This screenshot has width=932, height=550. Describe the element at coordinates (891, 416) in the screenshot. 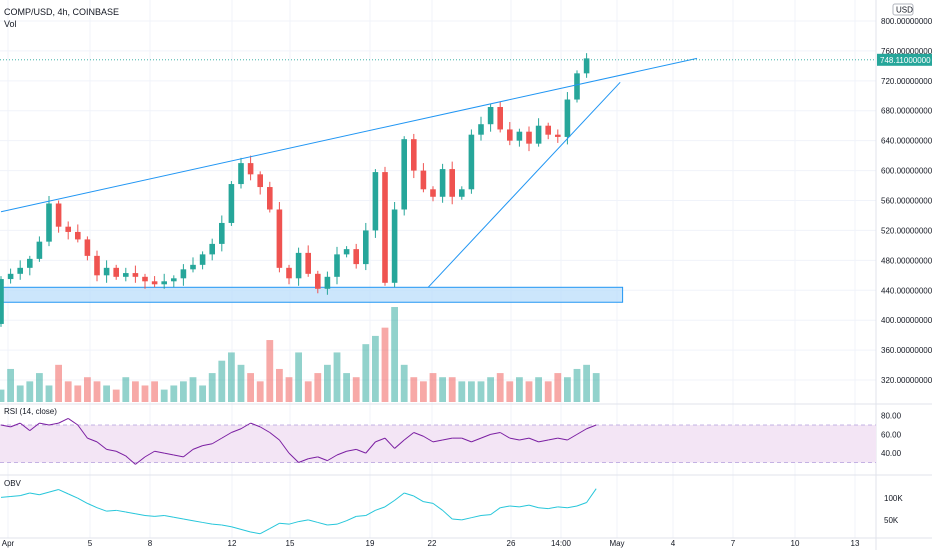

I see `rsi-tick-label: 80.00` at that location.